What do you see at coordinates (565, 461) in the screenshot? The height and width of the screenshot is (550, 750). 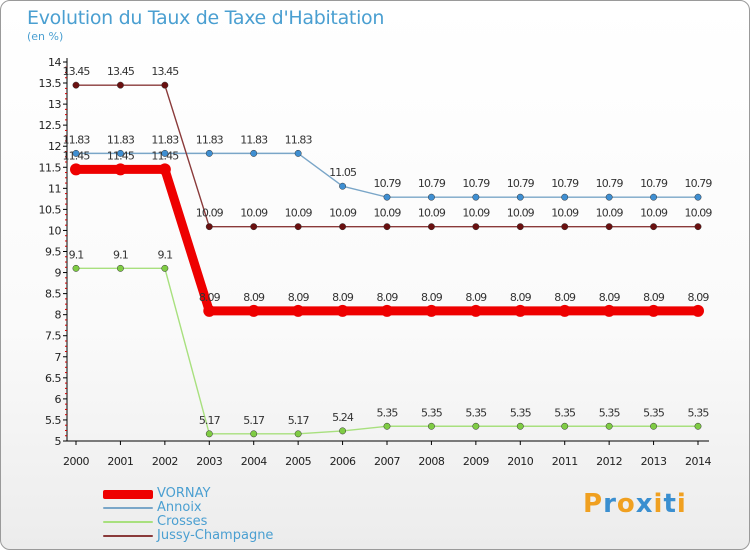 I see `x-tick-label: 2011` at bounding box center [565, 461].